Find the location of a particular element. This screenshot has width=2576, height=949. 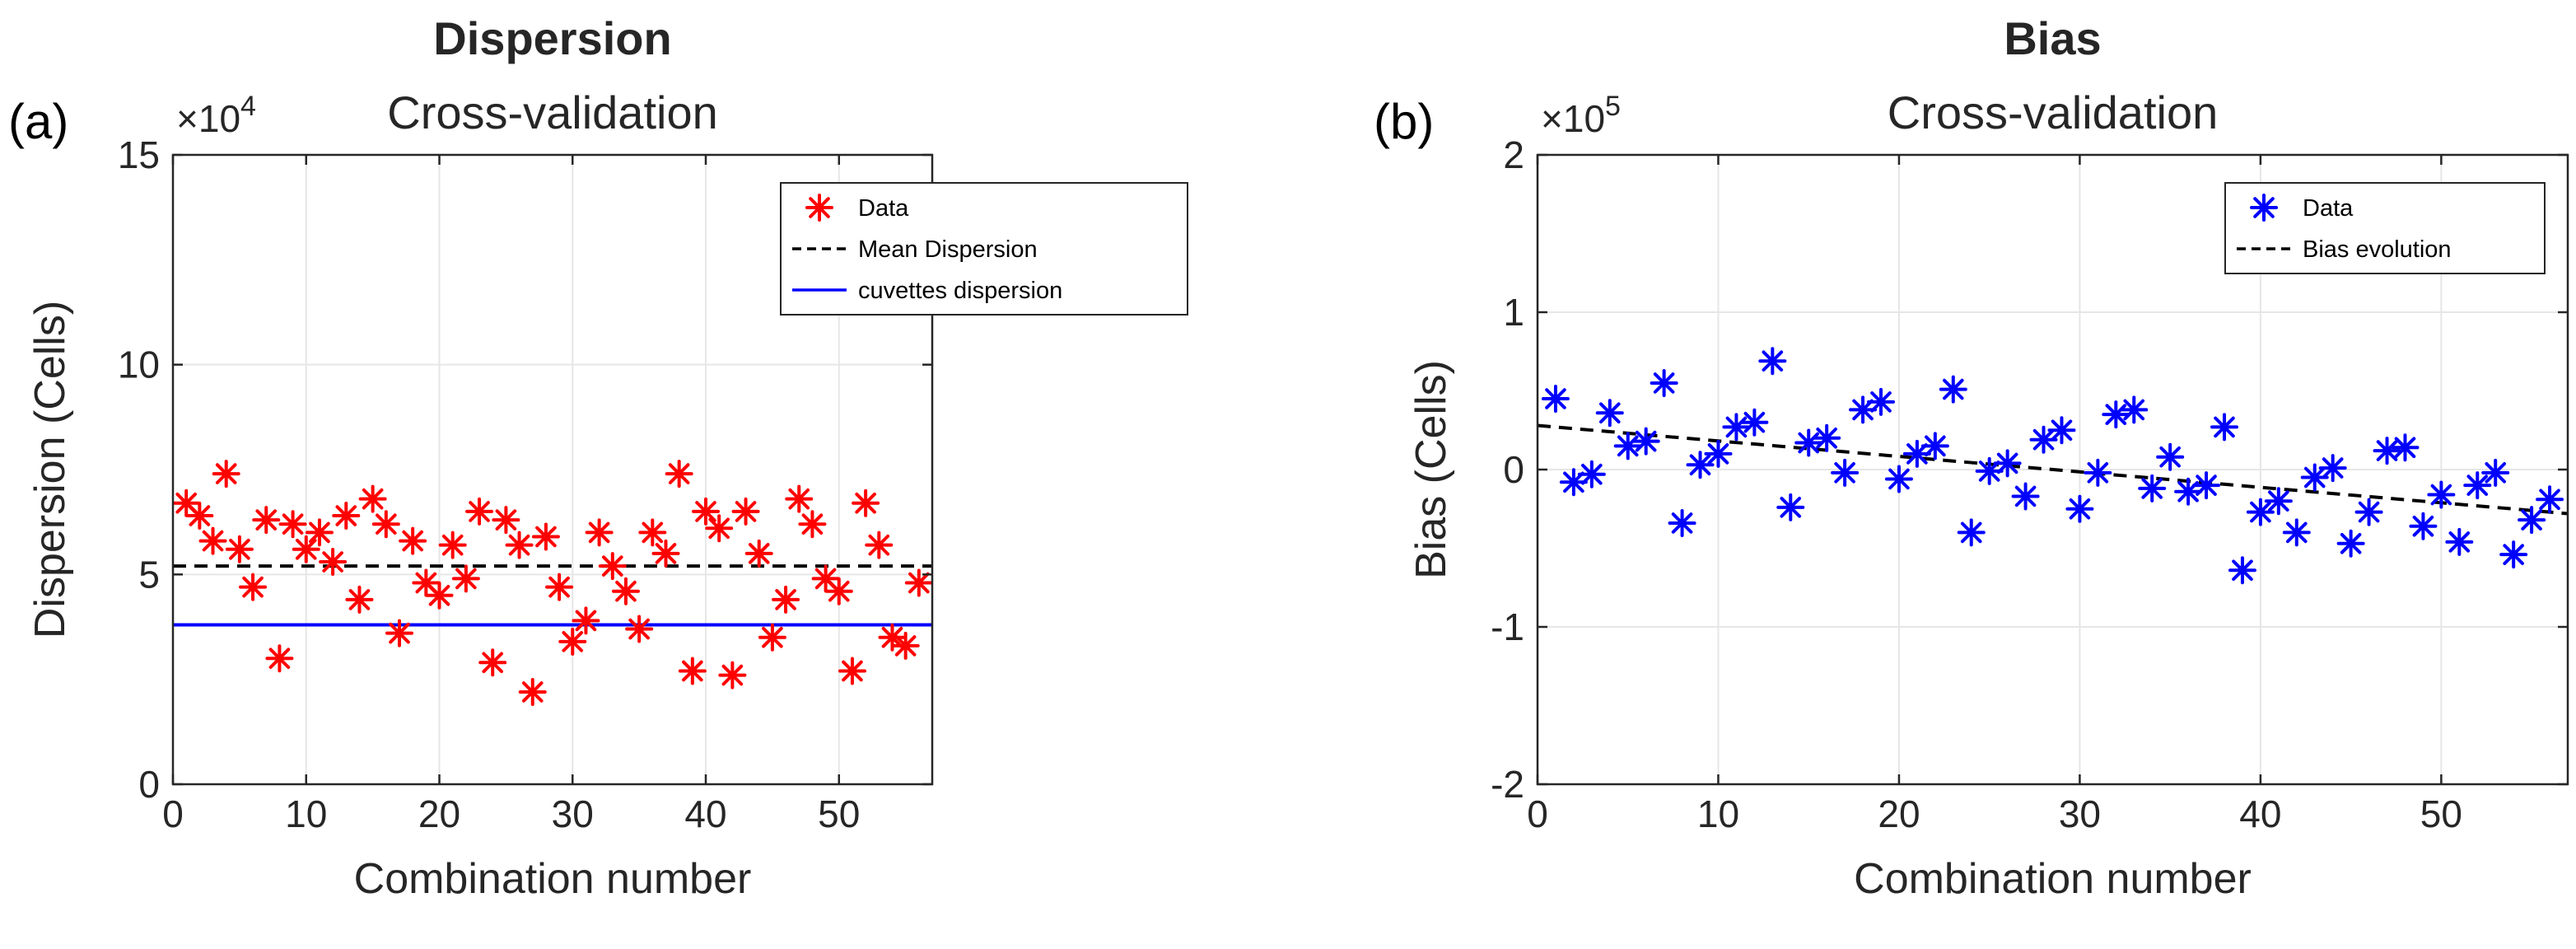

legend-entry: Mean Dispersion is located at coordinates (915, 249).